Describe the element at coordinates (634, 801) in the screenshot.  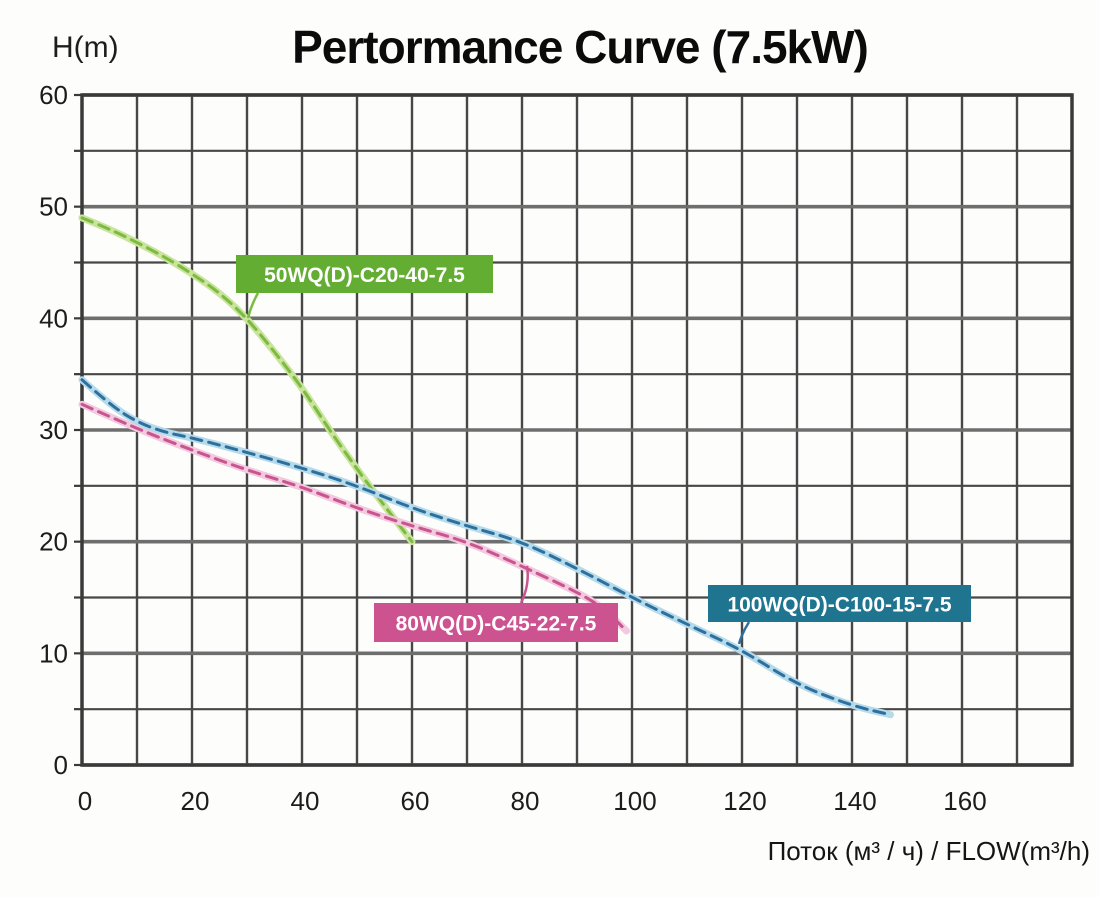
I see `x-tick-label: 100` at that location.